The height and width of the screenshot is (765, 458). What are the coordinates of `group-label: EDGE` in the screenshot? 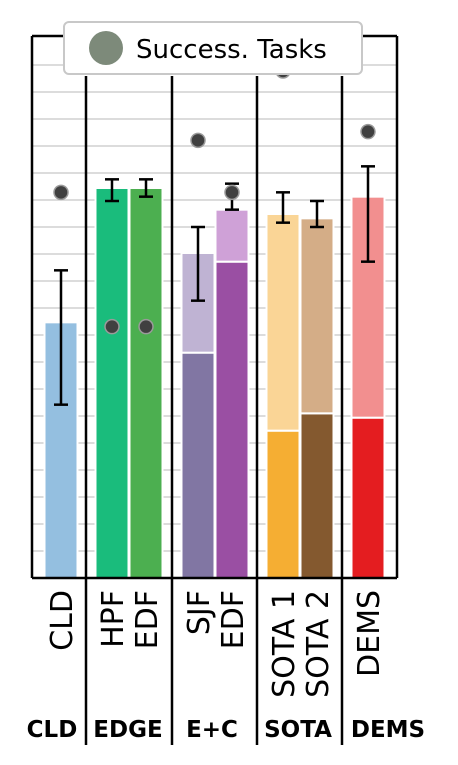 It's located at (127, 730).